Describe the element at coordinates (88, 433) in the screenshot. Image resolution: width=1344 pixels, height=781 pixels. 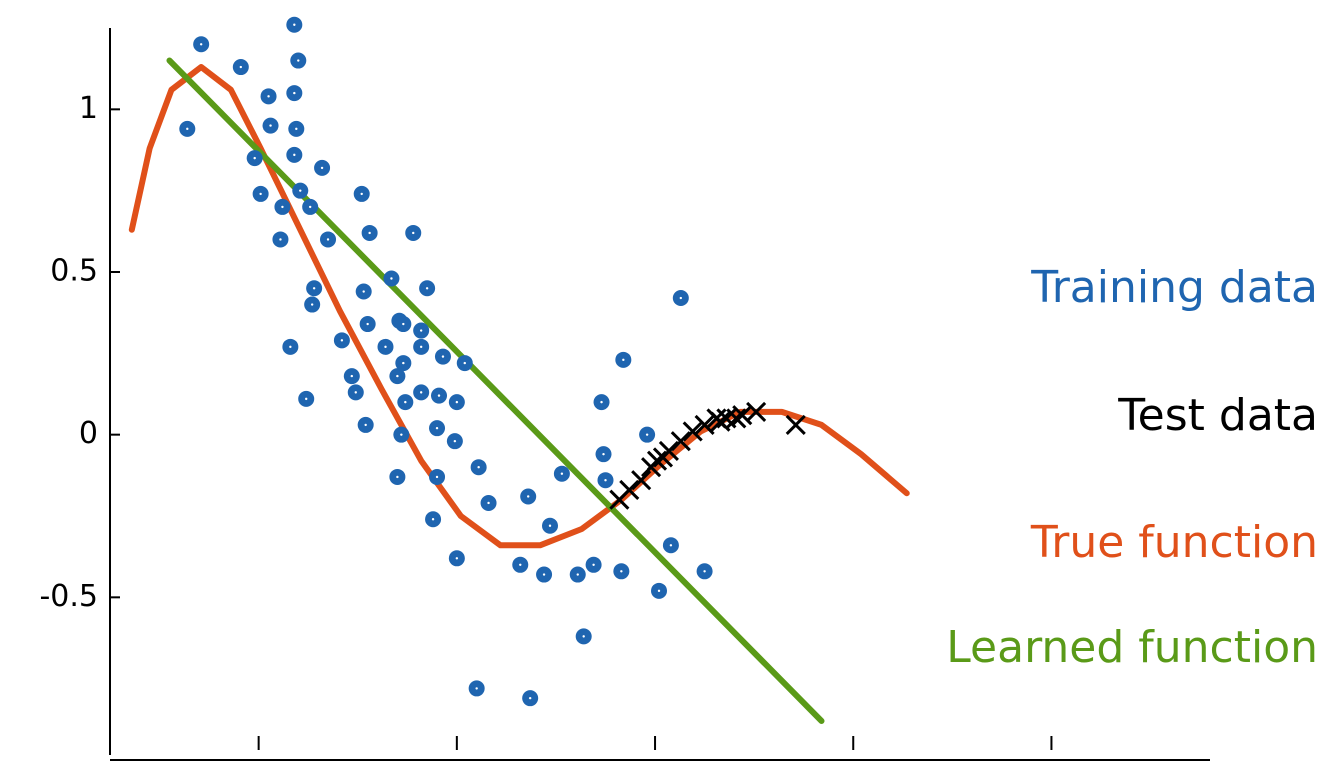
I see `y-tick-label: 0` at that location.